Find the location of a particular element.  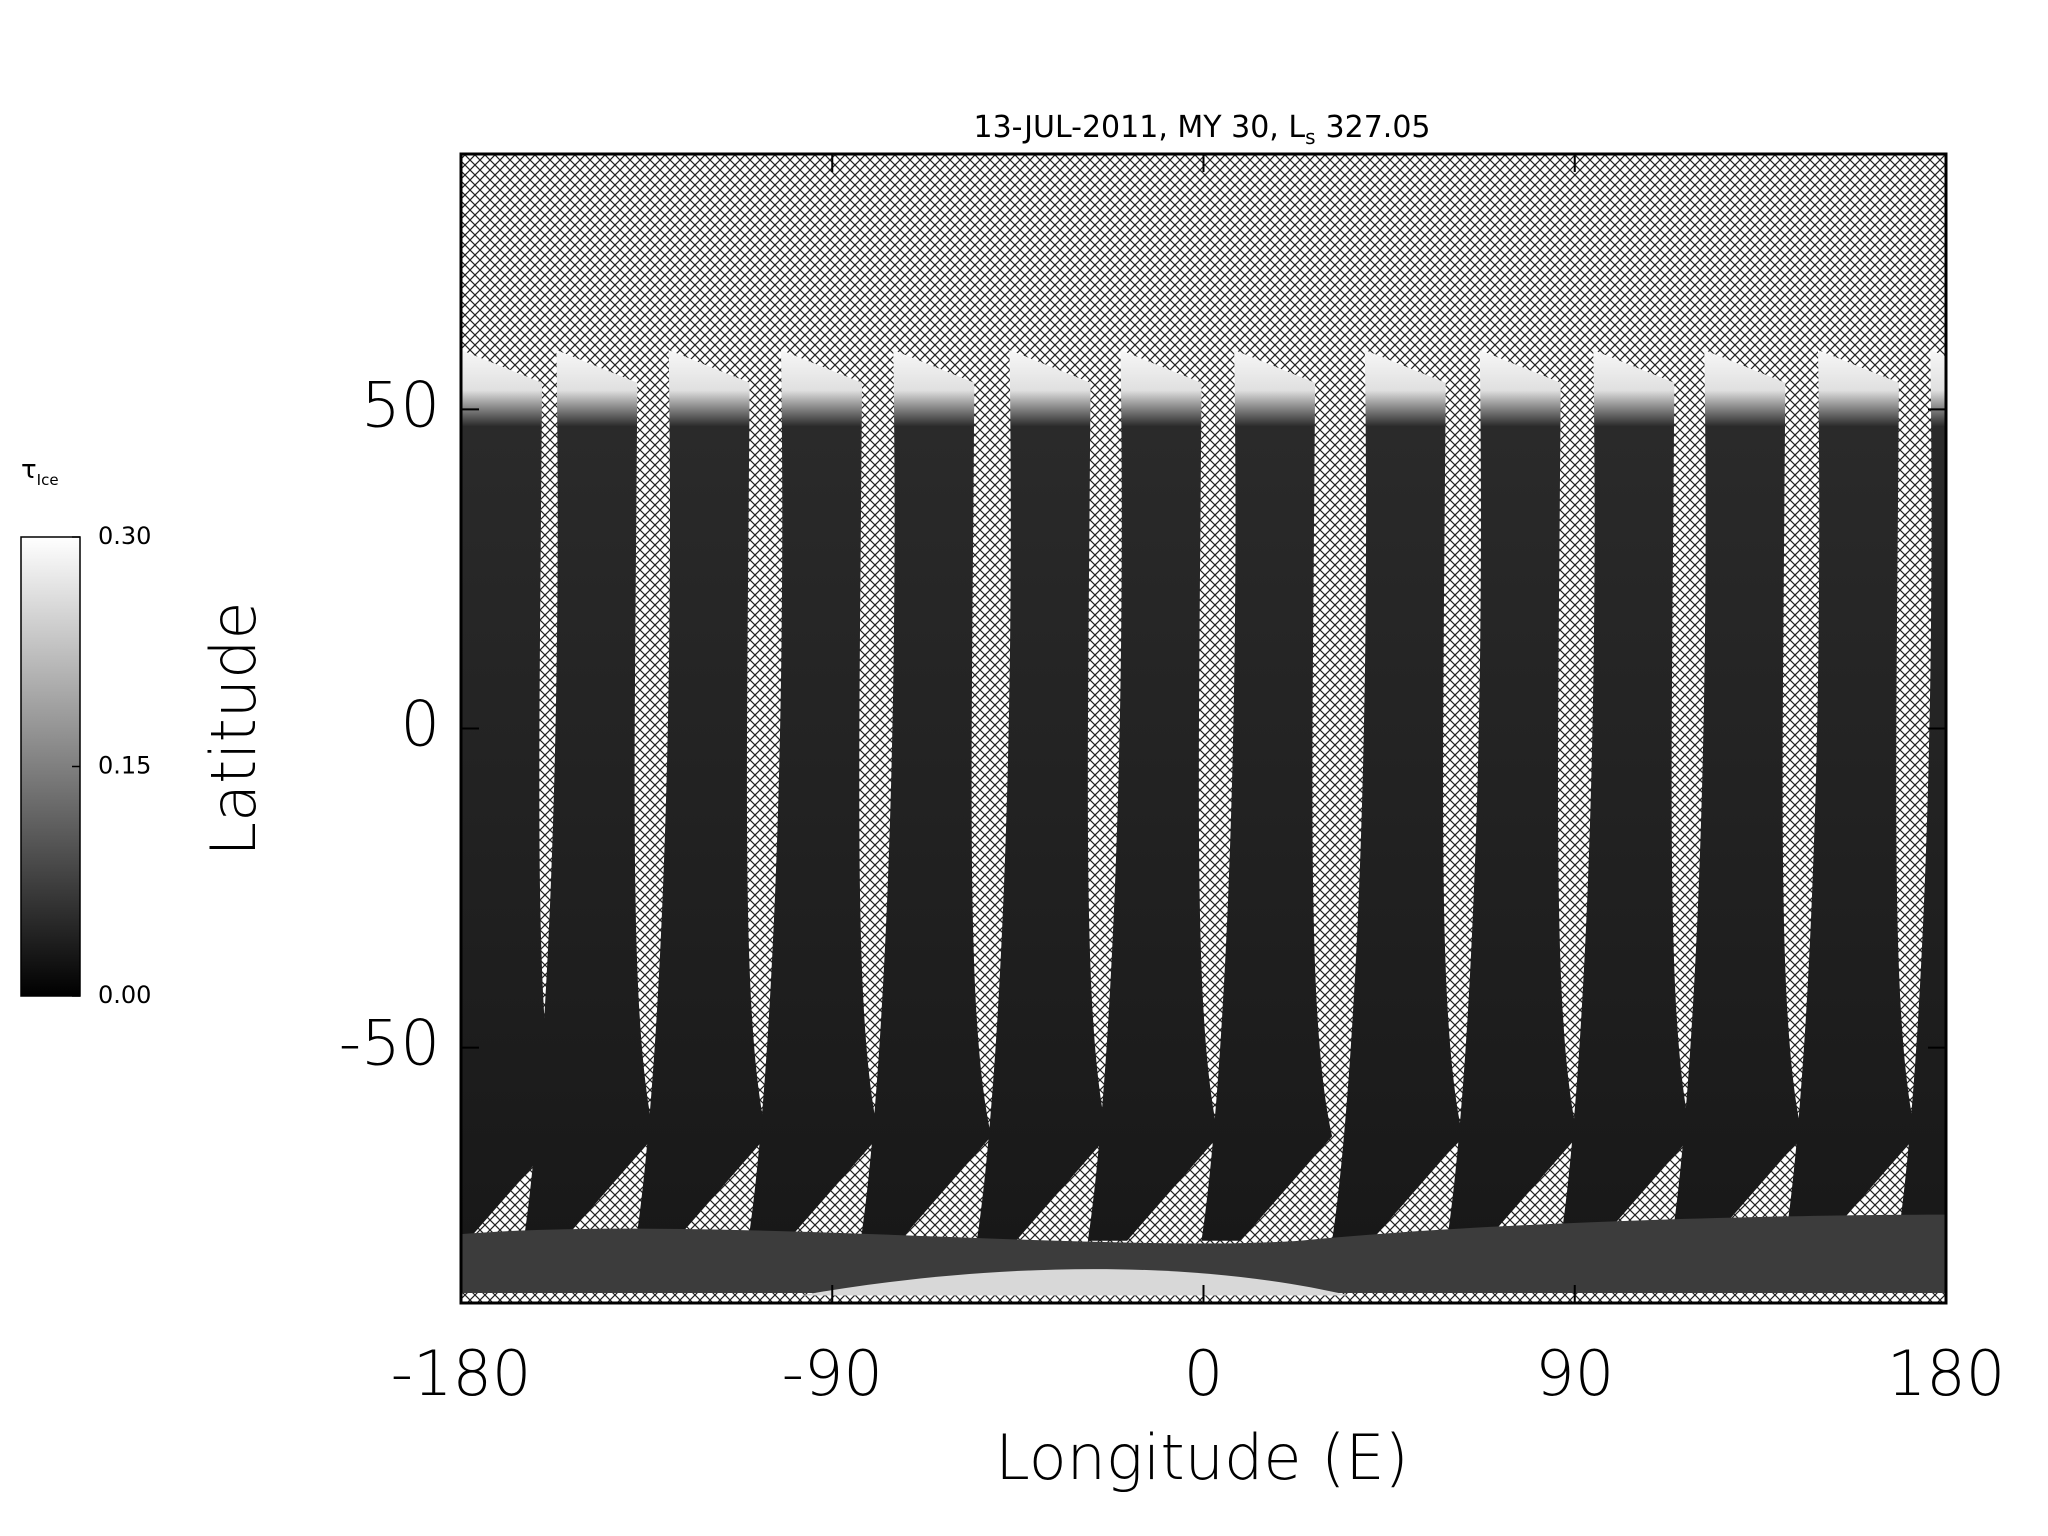

chart-title: 13-JUL-2011, MY 30, Ls 327.05 is located at coordinates (1201, 129).